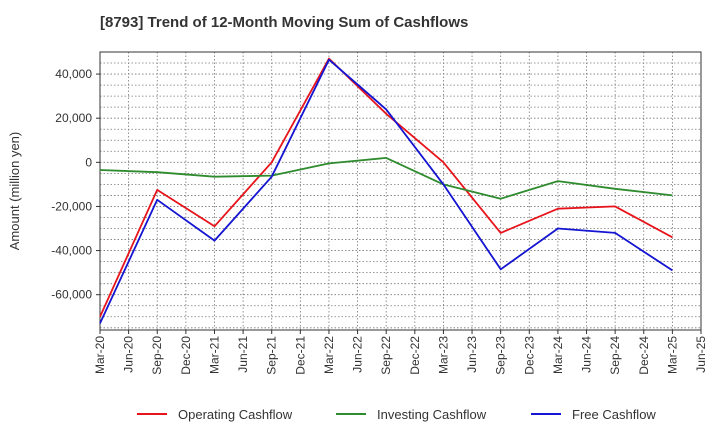 This screenshot has width=720, height=440. What do you see at coordinates (75, 184) in the screenshot?
I see `y-axis: 40,000 20,000 0 -20,000 -40,000 -60,000` at bounding box center [75, 184].